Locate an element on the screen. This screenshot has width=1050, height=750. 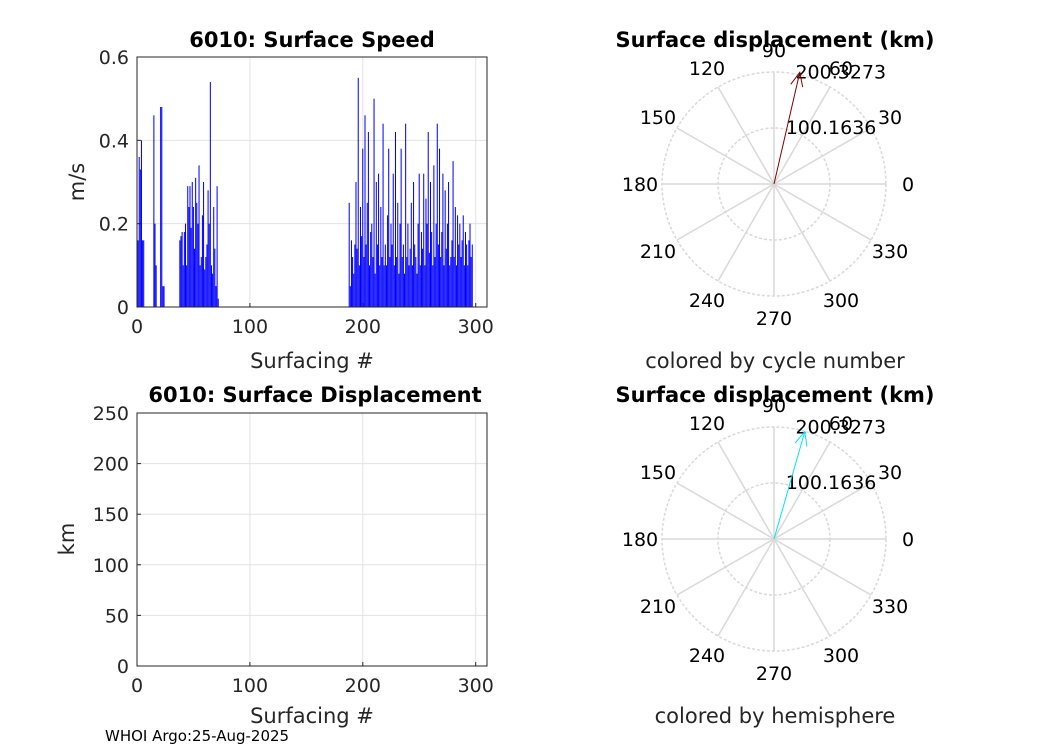
angle-label: 180 is located at coordinates (640, 185).